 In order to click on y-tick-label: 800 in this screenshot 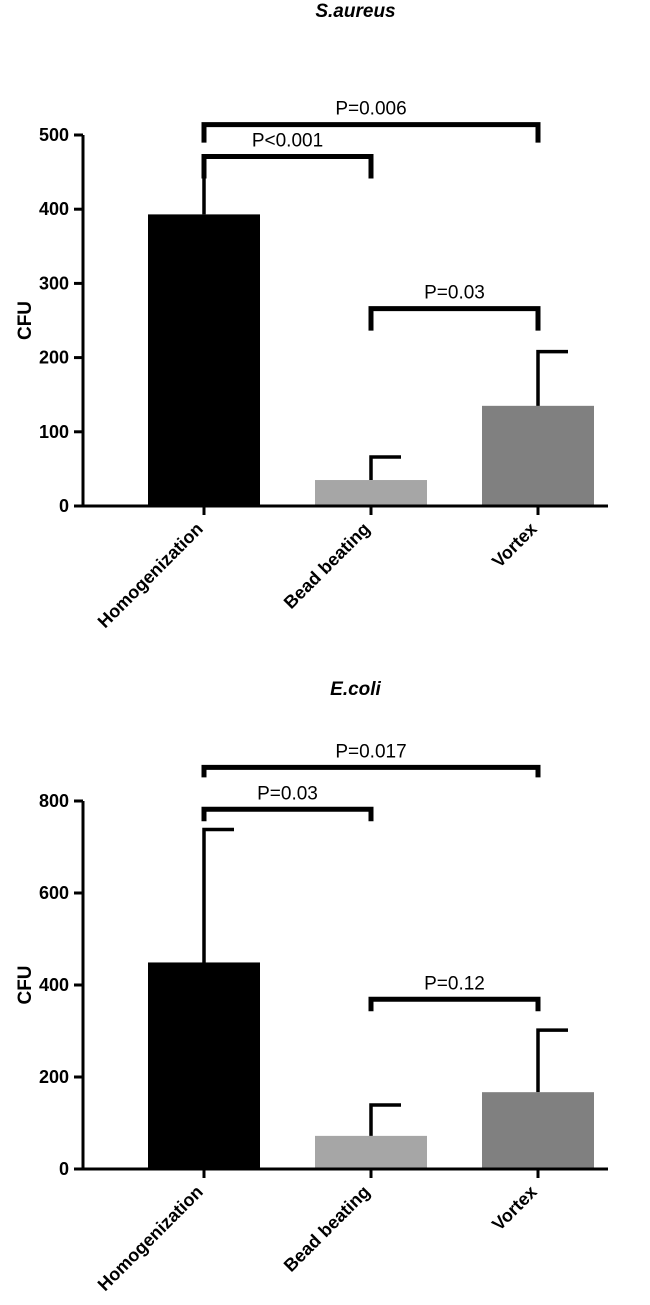, I will do `click(54, 801)`.